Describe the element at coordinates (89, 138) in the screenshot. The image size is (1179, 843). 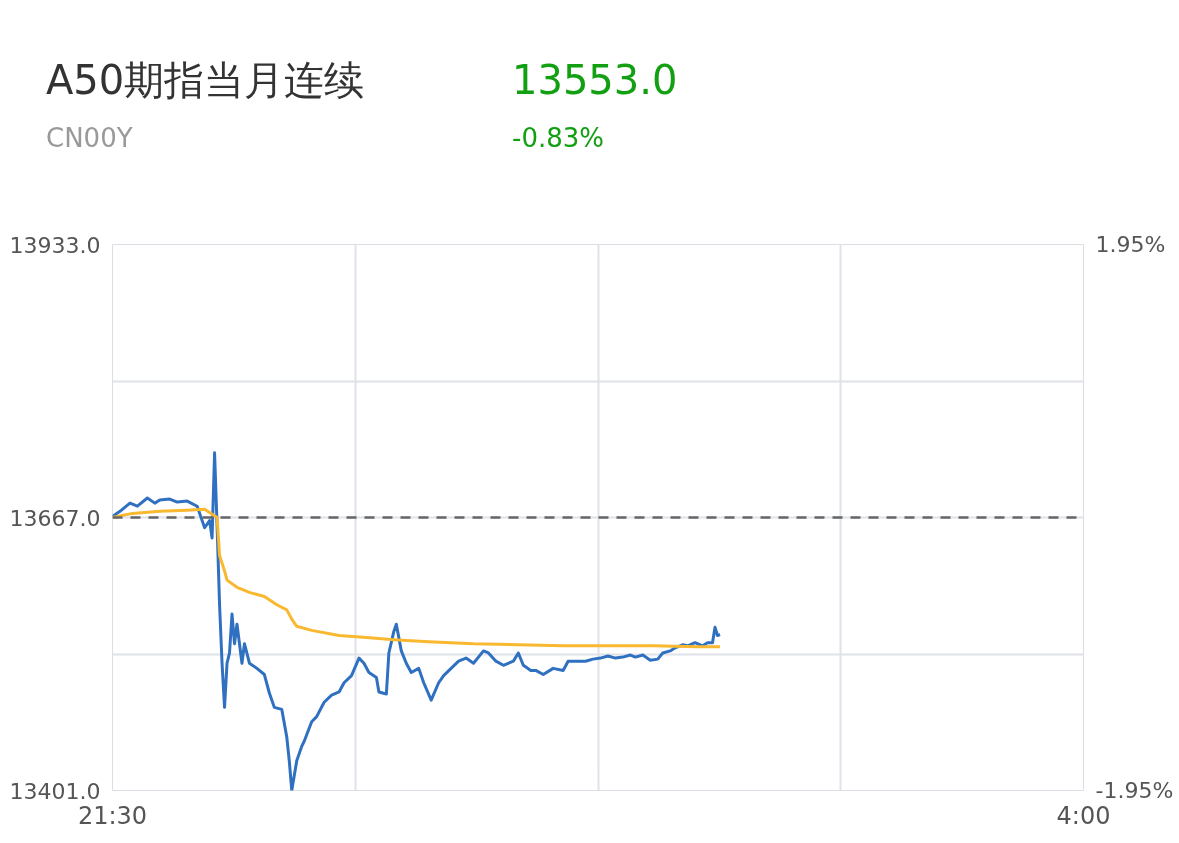
I see `chart-subtitle: CN00Y` at that location.